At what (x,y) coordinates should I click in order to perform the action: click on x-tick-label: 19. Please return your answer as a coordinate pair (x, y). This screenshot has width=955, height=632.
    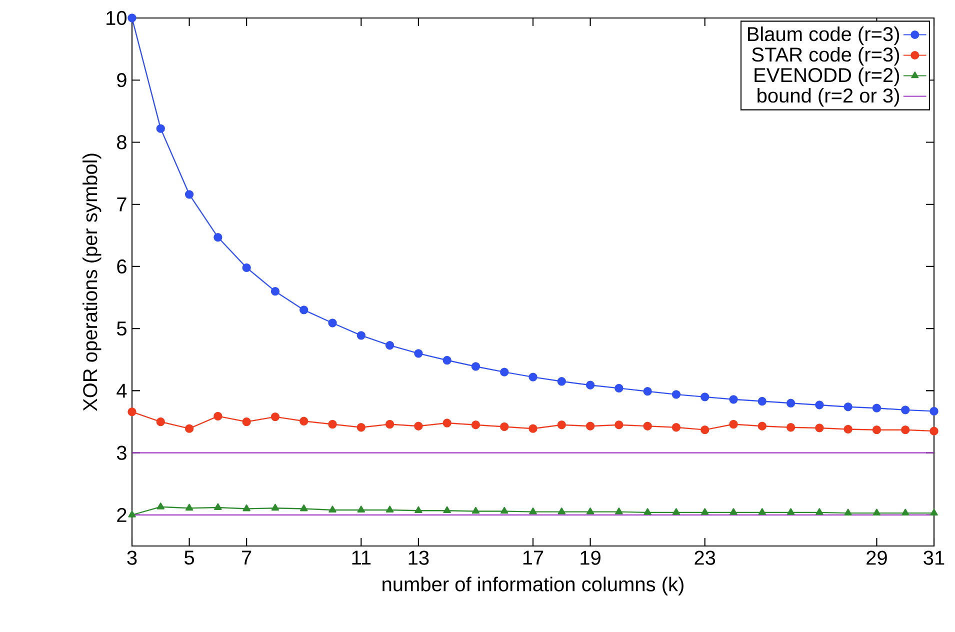
    Looking at the image, I should click on (590, 557).